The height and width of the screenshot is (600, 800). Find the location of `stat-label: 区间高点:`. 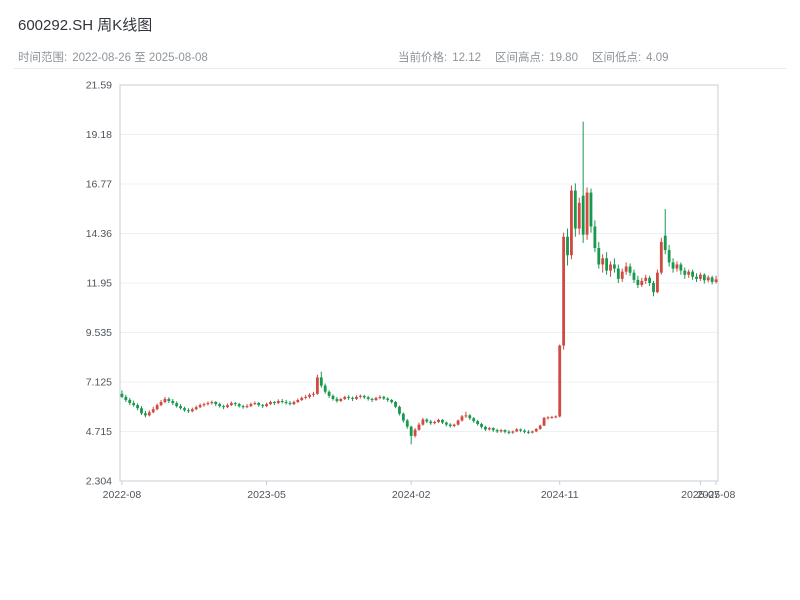

stat-label: 区间高点: is located at coordinates (519, 58).